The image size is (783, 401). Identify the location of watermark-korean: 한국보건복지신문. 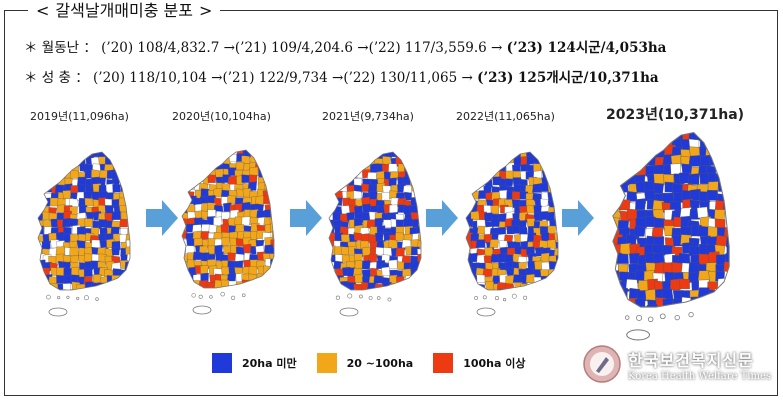
(691, 360).